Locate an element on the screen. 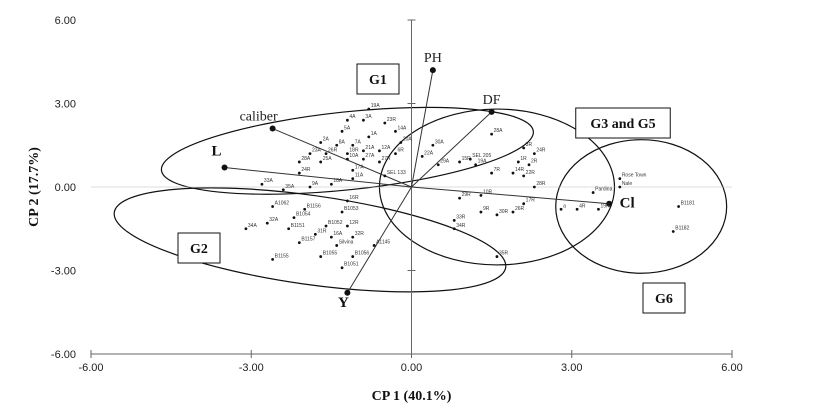 This screenshot has width=824, height=411. x-axis-title: CP 1 (40.1%) is located at coordinates (412, 396).